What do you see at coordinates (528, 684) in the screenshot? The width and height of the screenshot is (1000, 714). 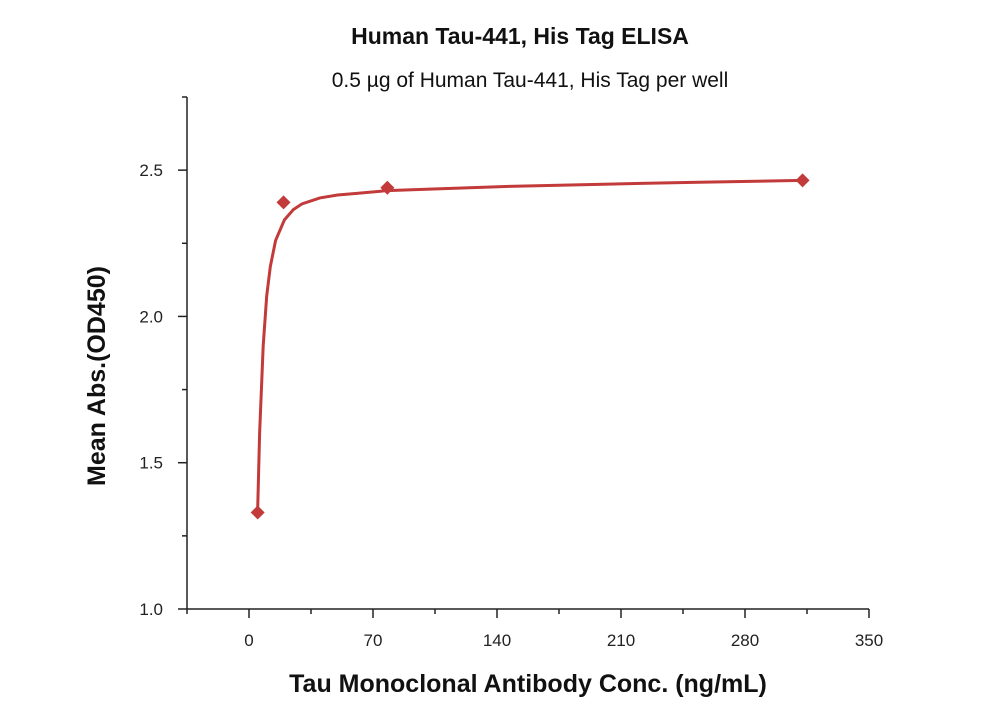 I see `x-axis-label: Tau Monoclonal Antibody Conc. (ng/mL)` at bounding box center [528, 684].